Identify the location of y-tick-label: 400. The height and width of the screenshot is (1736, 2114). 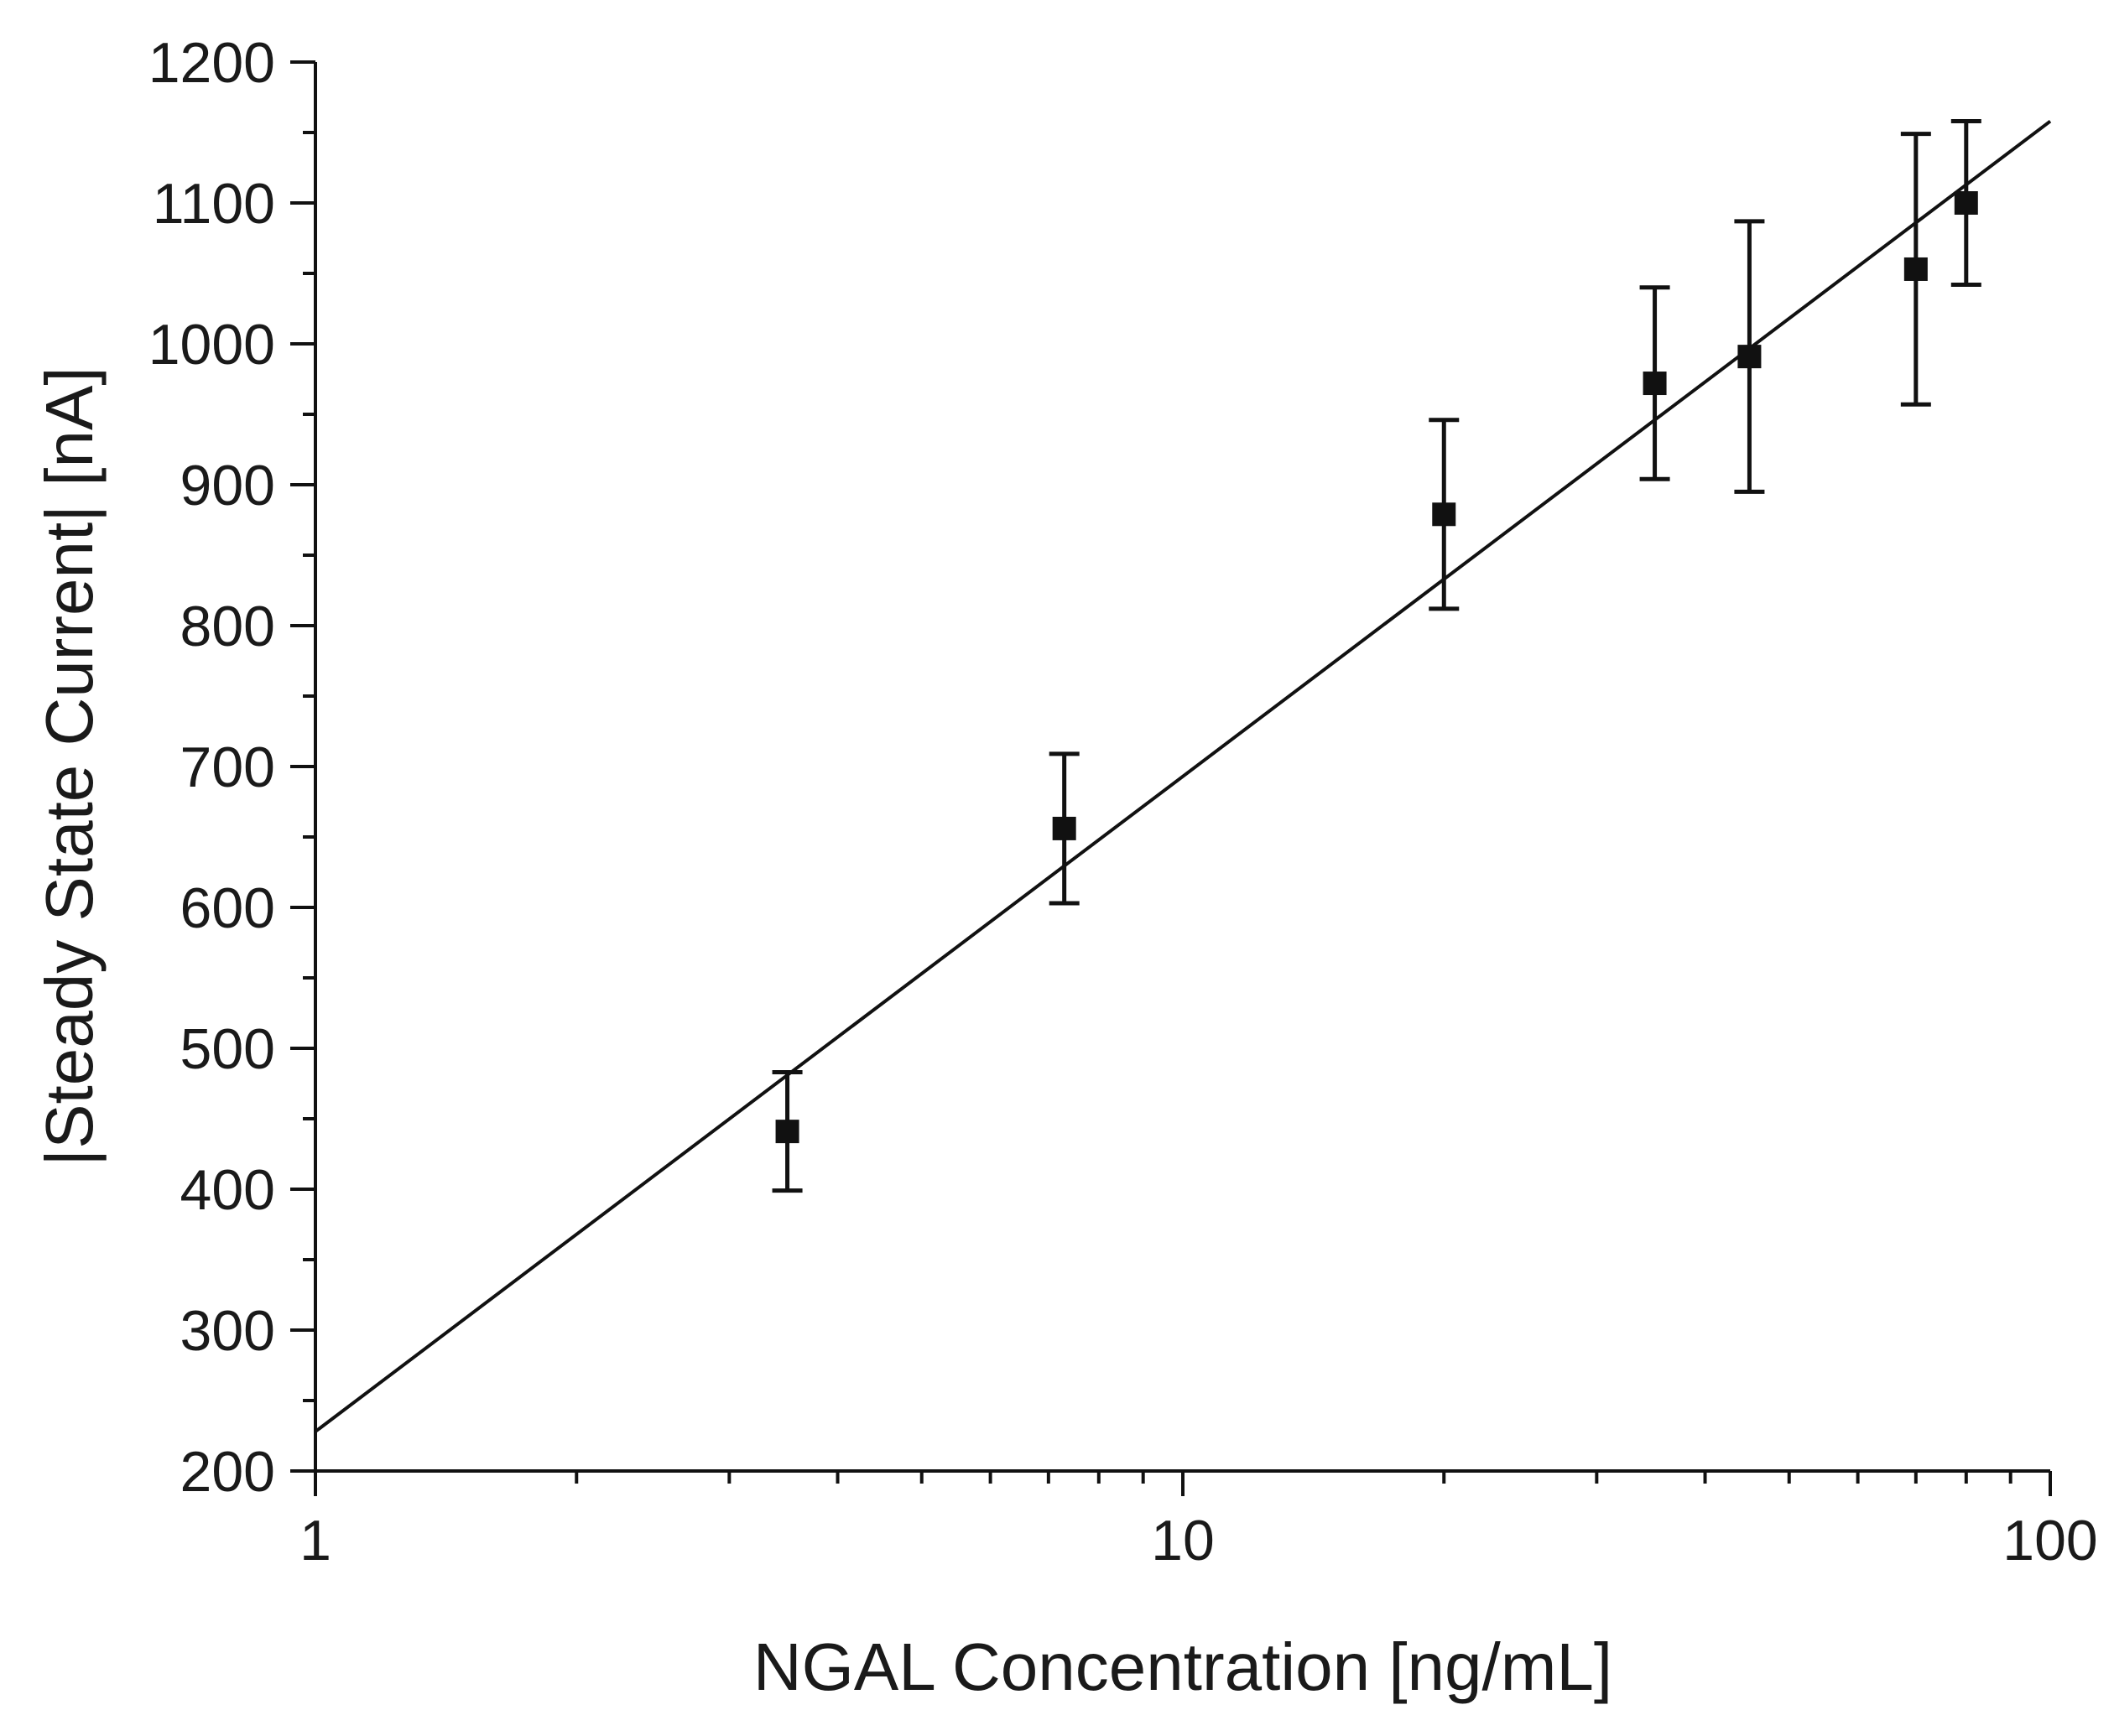
(228, 1190).